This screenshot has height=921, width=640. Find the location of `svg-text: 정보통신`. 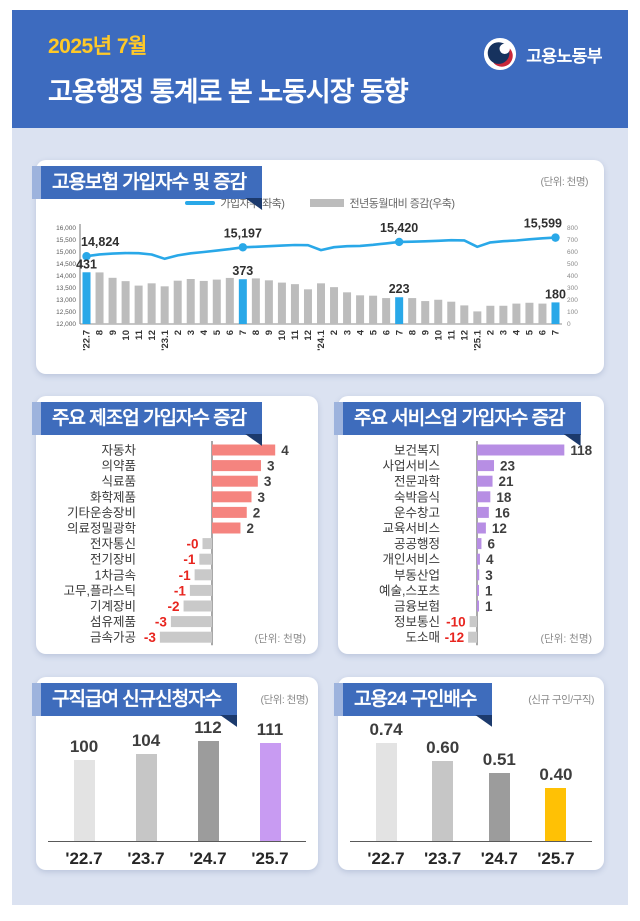

svg-text: 정보통신 is located at coordinates (417, 622).